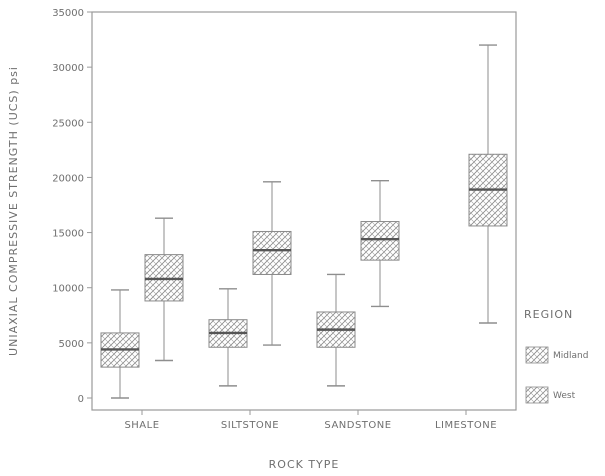 The image size is (605, 476). What do you see at coordinates (537, 355) in the screenshot?
I see `legend-swatch-midland` at bounding box center [537, 355].